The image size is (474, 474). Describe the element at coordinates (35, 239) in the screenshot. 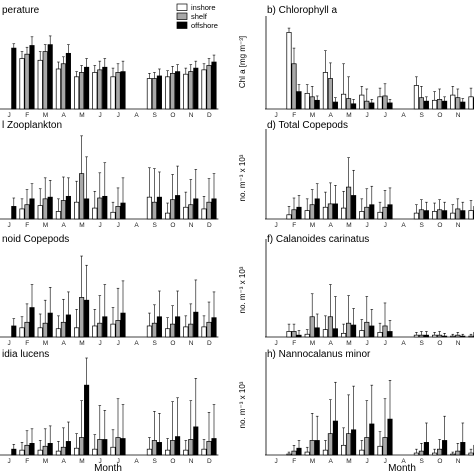

I see `panel-title: noid Copepods` at that location.